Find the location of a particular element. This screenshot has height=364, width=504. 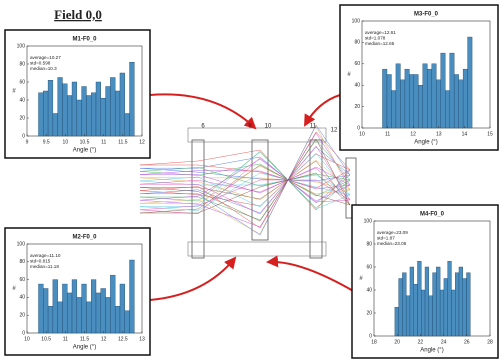

chart-title: M1-F0_0 is located at coordinates (84, 40).